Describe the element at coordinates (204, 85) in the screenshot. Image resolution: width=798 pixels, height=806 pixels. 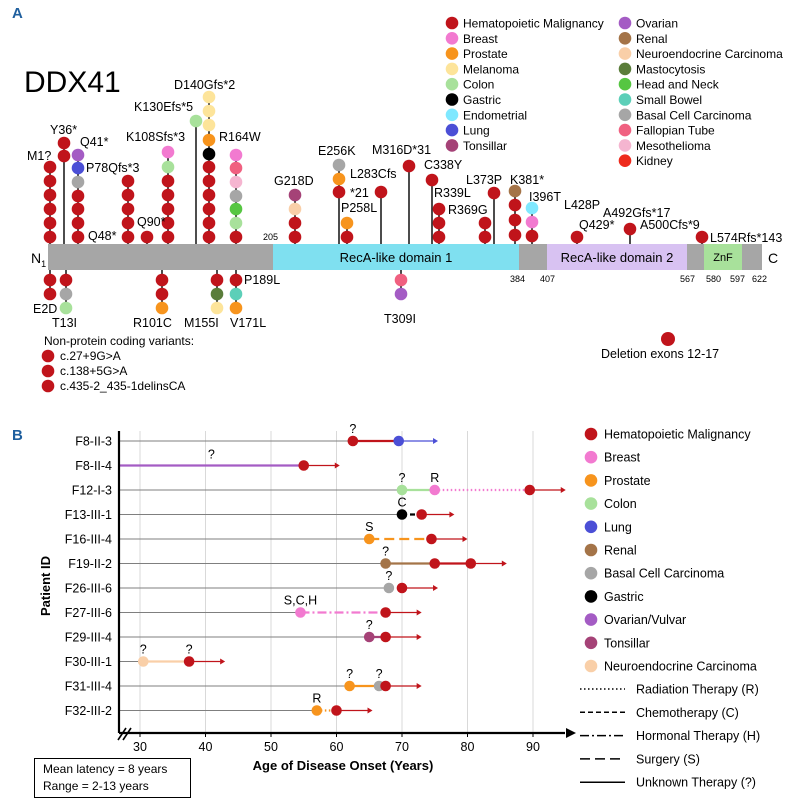
I see `variant-label: D140Gfs*2` at that location.